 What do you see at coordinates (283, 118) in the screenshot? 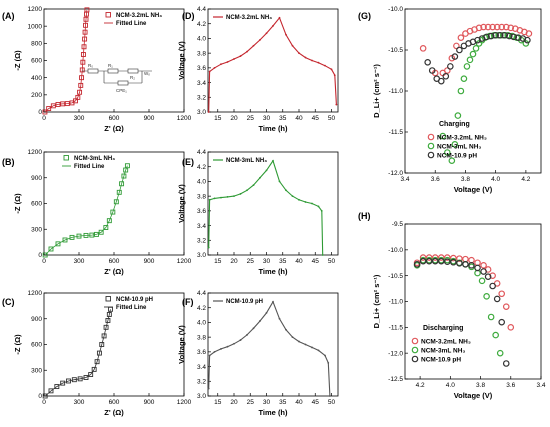
I see `x-tick-label: 35` at bounding box center [283, 118].